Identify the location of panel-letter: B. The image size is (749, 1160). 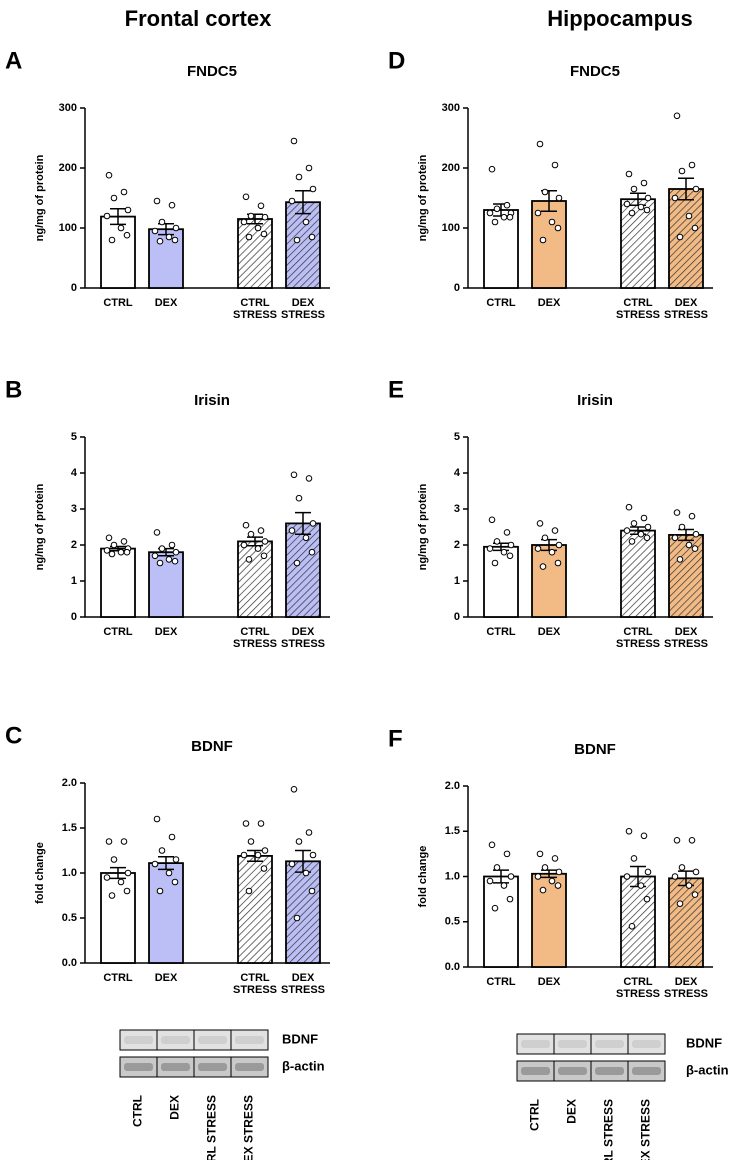
(13, 389).